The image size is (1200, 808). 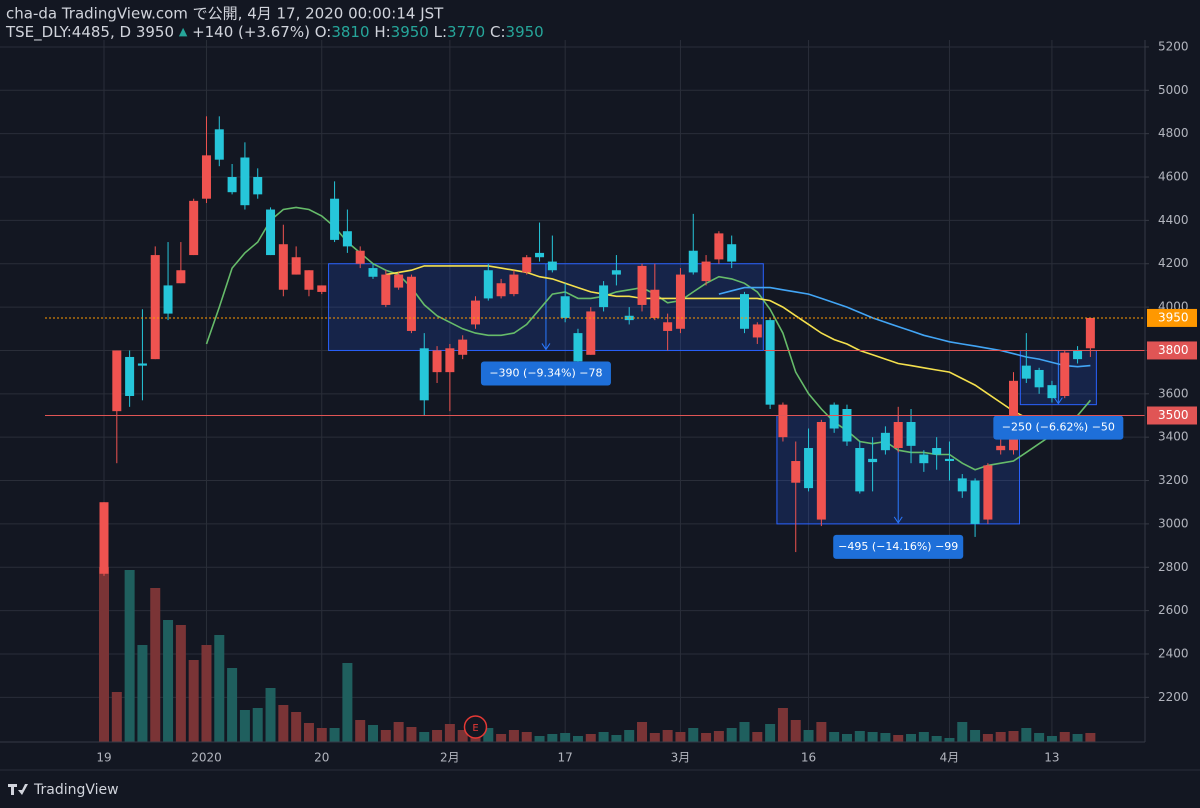 What do you see at coordinates (498, 32) in the screenshot?
I see `c-label: C:` at bounding box center [498, 32].